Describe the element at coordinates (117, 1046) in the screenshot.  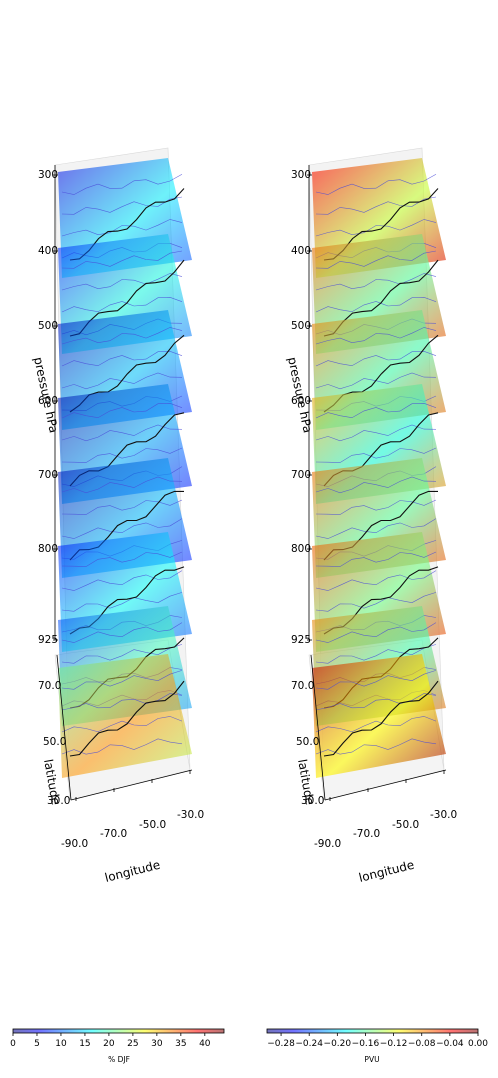
I see `frequency-colorbar: 0 5 10 15 20 25 30 35 40 % DJF` at that location.